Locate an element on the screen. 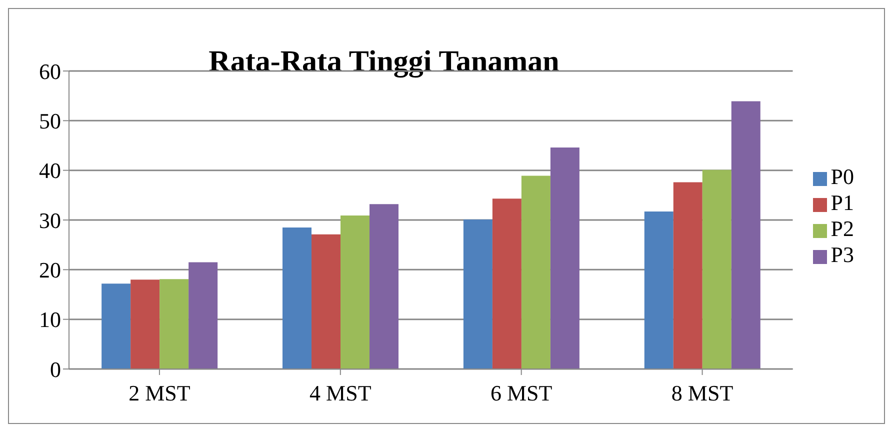 The image size is (893, 432). y-tick-label: 10 is located at coordinates (50, 319).